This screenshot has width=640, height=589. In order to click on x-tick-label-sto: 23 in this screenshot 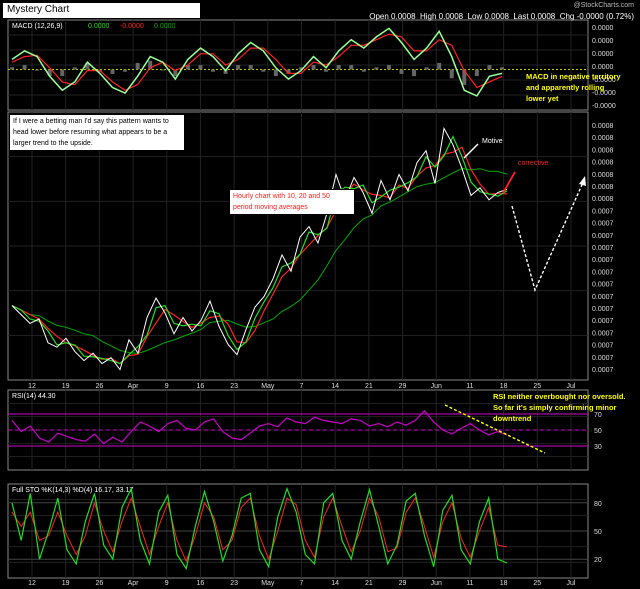, I will do `click(234, 583)`.